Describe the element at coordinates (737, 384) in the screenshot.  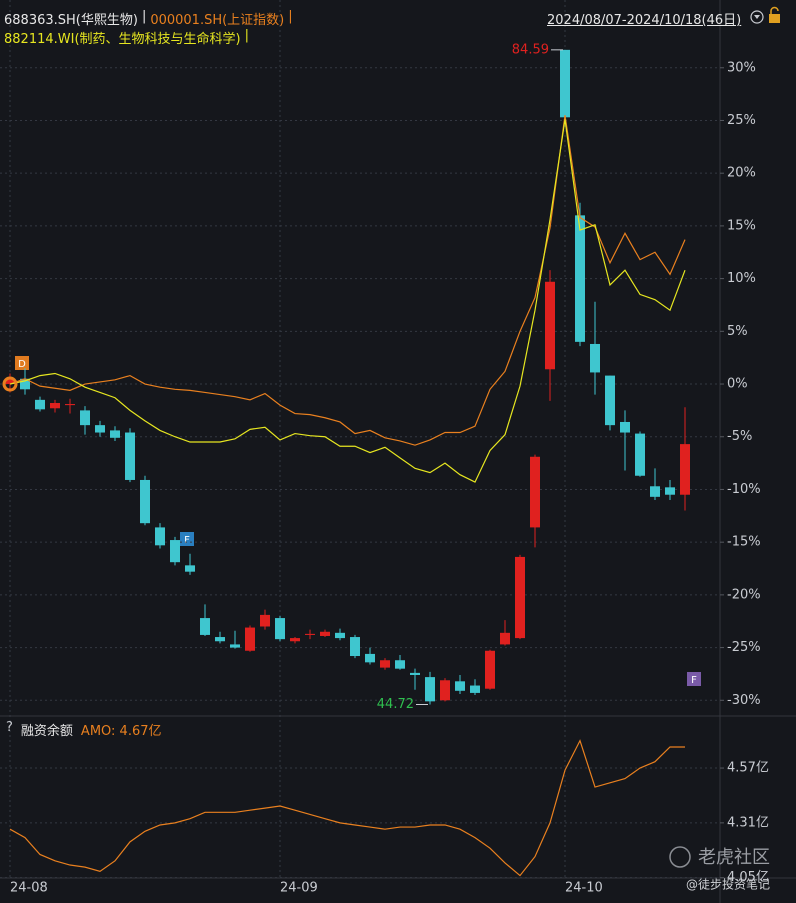
I see `y-tick-label: 0%` at that location.